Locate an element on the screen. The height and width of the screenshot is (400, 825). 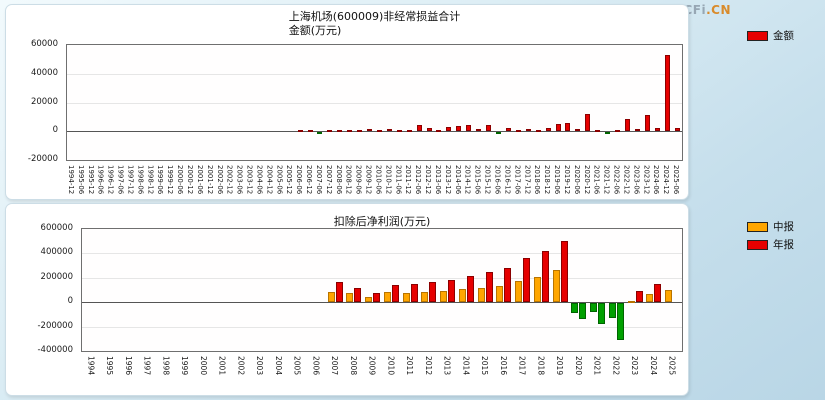
legend-label: 金额 is located at coordinates (783, 36).